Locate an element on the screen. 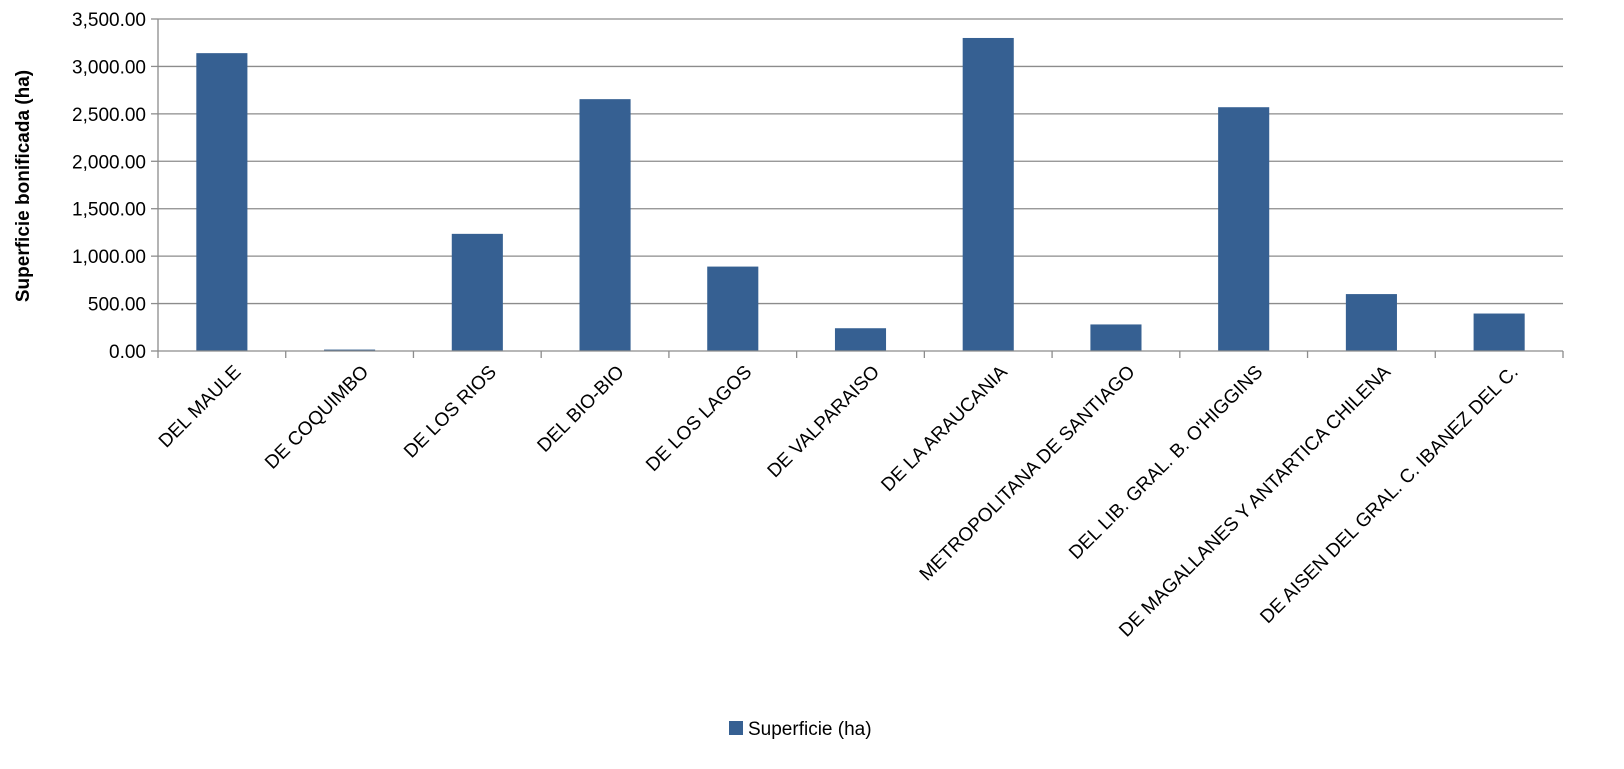  category-label: DE AISEN DEL GRAL. C. IBANEZ DEL C. is located at coordinates (1389, 495).